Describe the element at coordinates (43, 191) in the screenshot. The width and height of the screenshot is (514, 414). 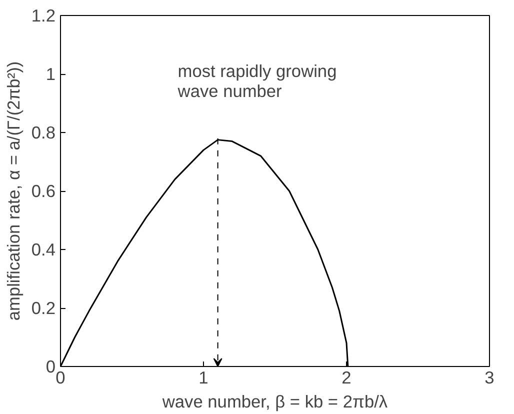
I see `y-tick-label: 0.6` at that location.